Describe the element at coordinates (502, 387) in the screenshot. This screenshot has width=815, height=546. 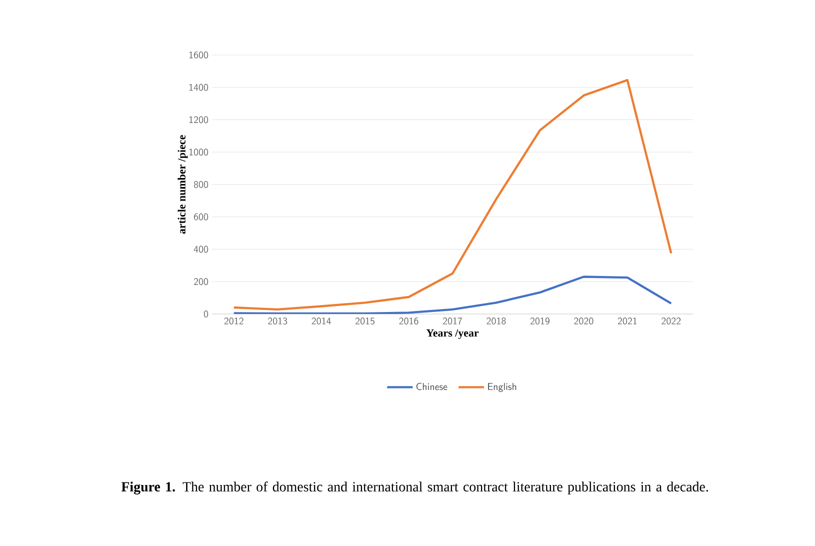
I see `legend-label: English` at that location.